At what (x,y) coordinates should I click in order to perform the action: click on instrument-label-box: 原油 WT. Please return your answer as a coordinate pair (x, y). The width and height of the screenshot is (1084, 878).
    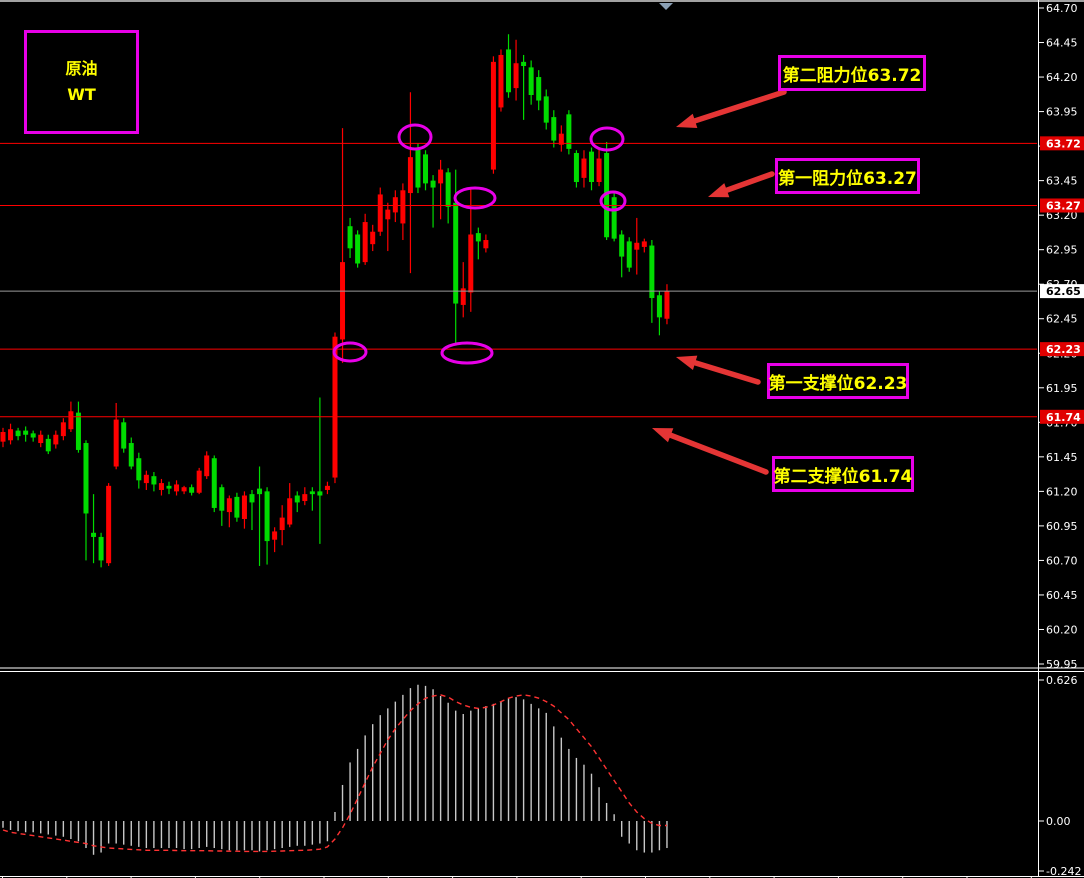
    Looking at the image, I should click on (81, 82).